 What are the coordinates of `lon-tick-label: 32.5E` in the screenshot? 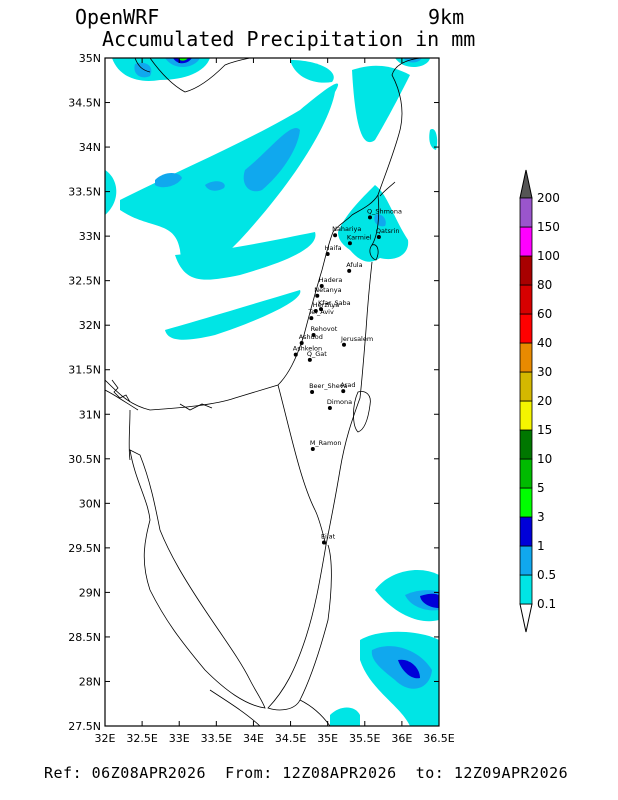 It's located at (141, 738).